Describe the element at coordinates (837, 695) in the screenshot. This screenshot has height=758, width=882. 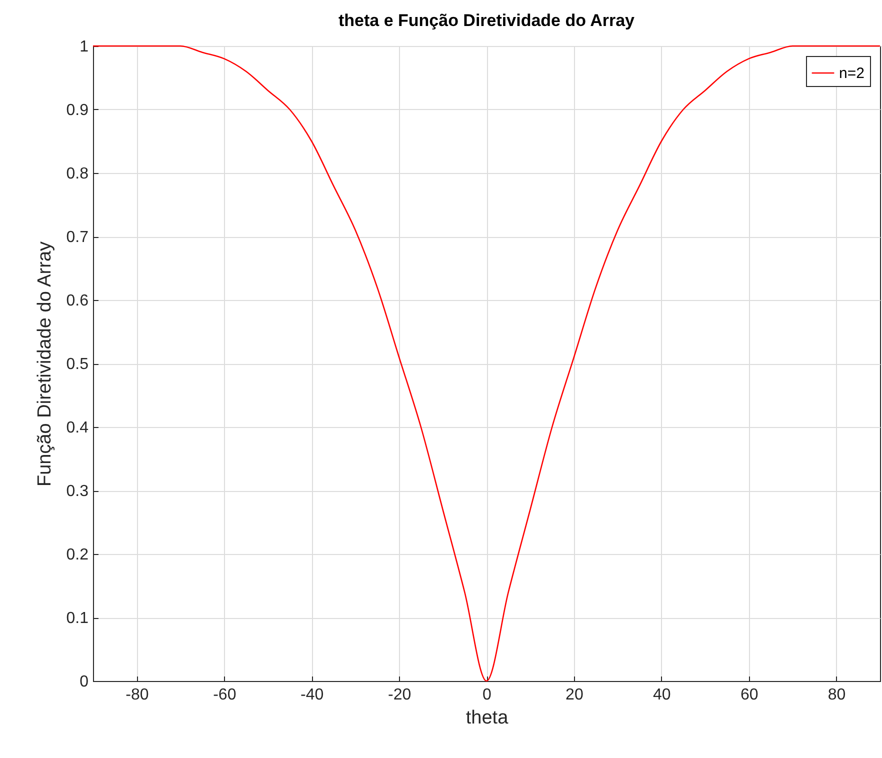
I see `x-tick-label: 80` at that location.